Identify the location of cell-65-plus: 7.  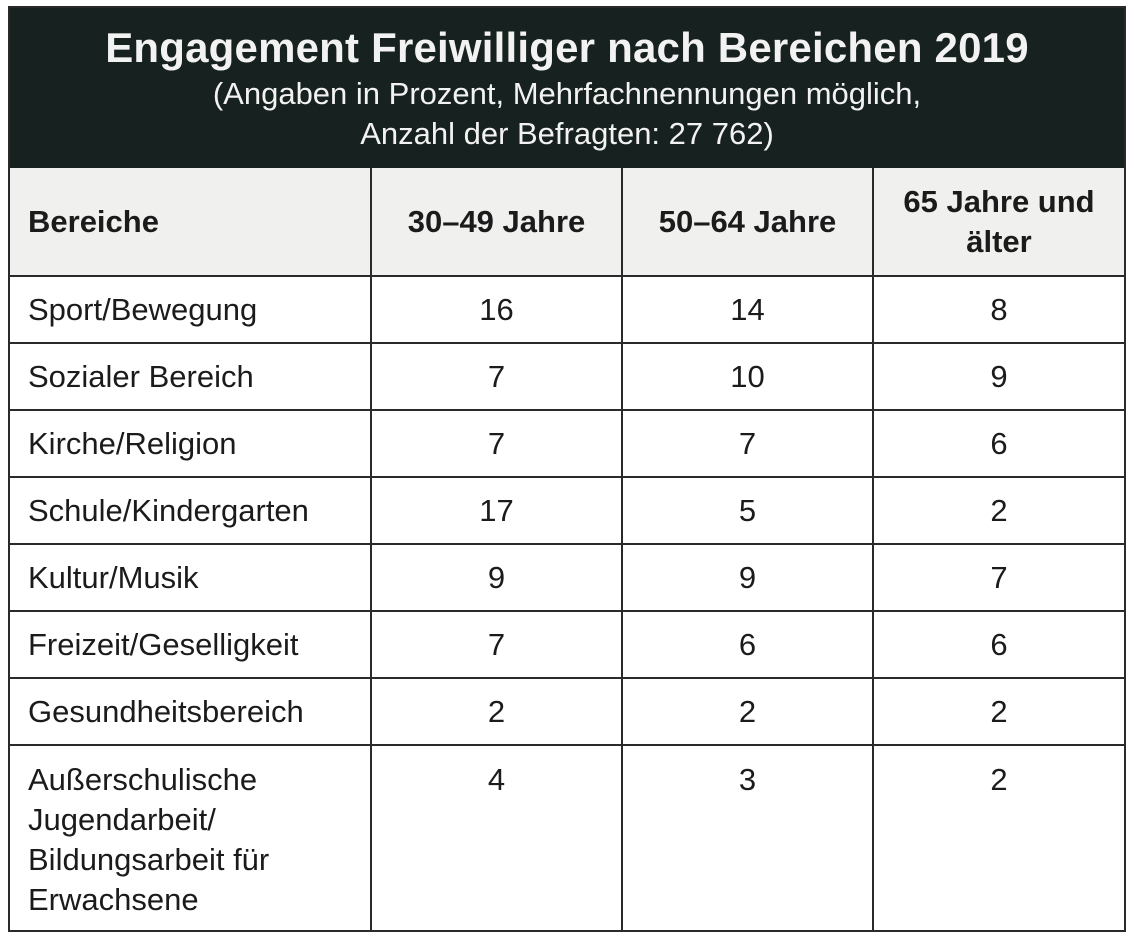
(998, 577).